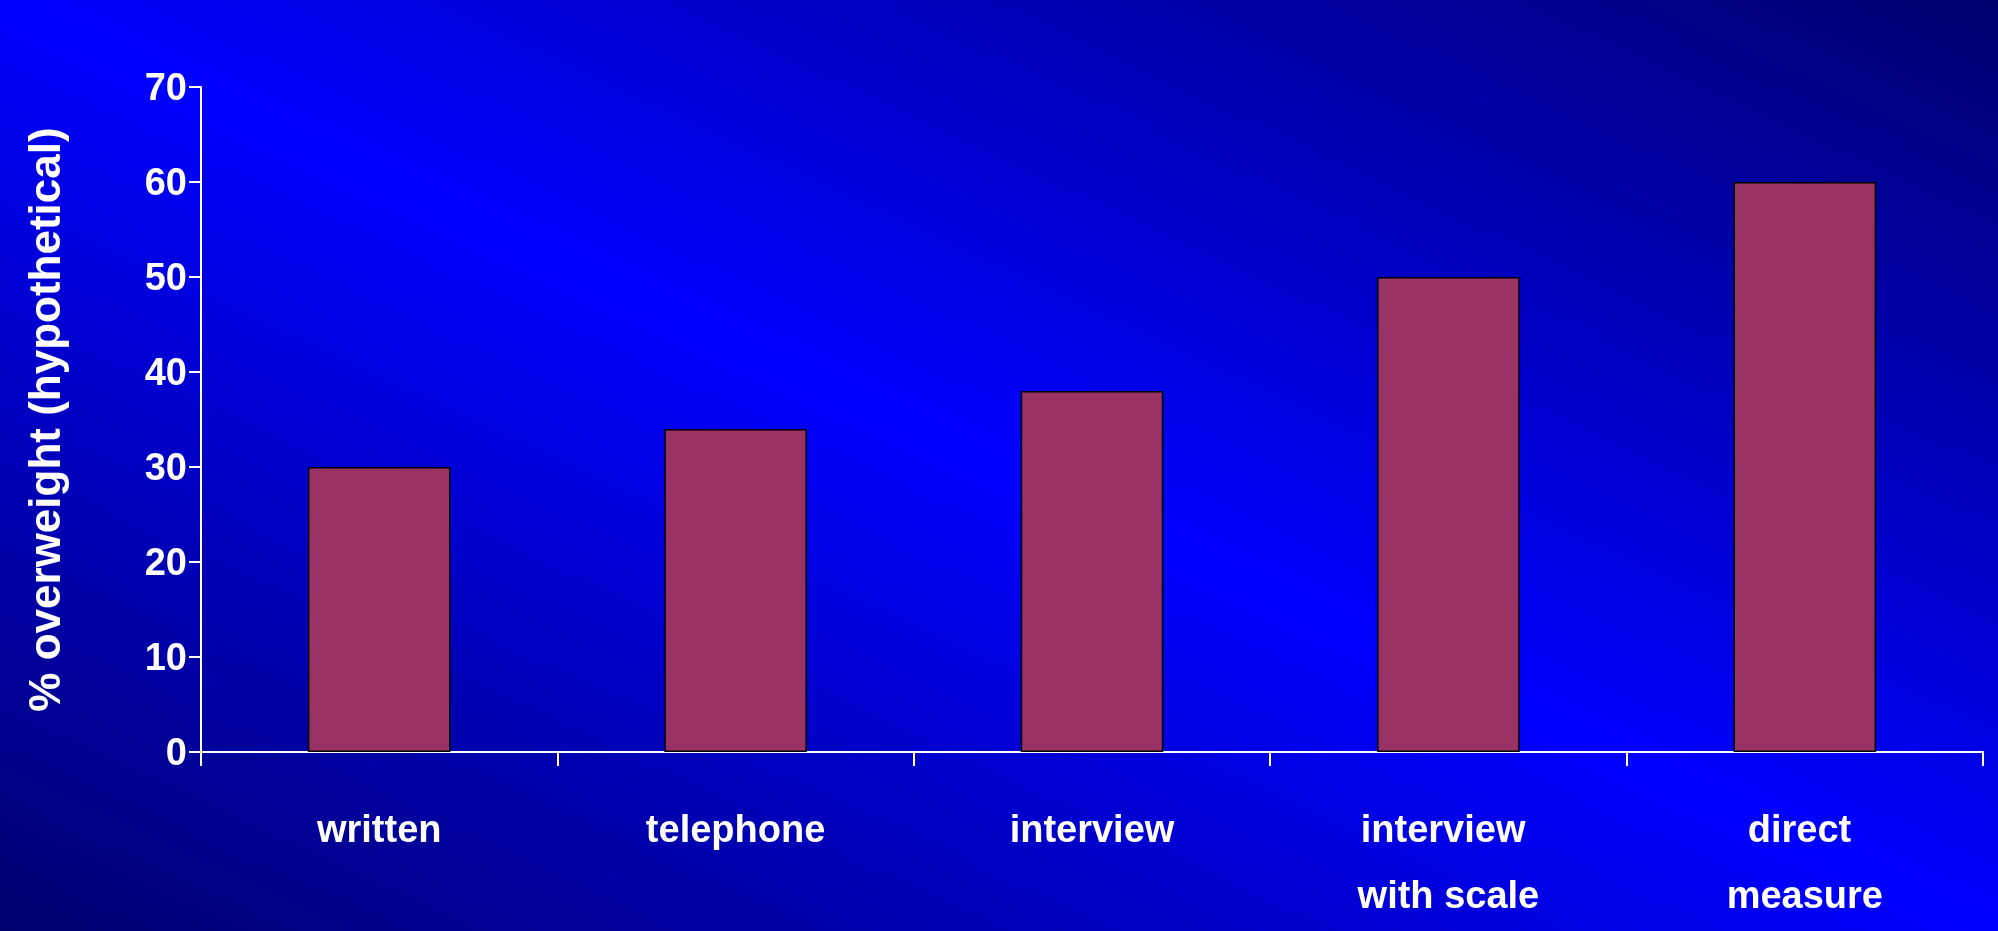 The height and width of the screenshot is (931, 1998). I want to click on x-tick-label: interview, so click(1092, 829).